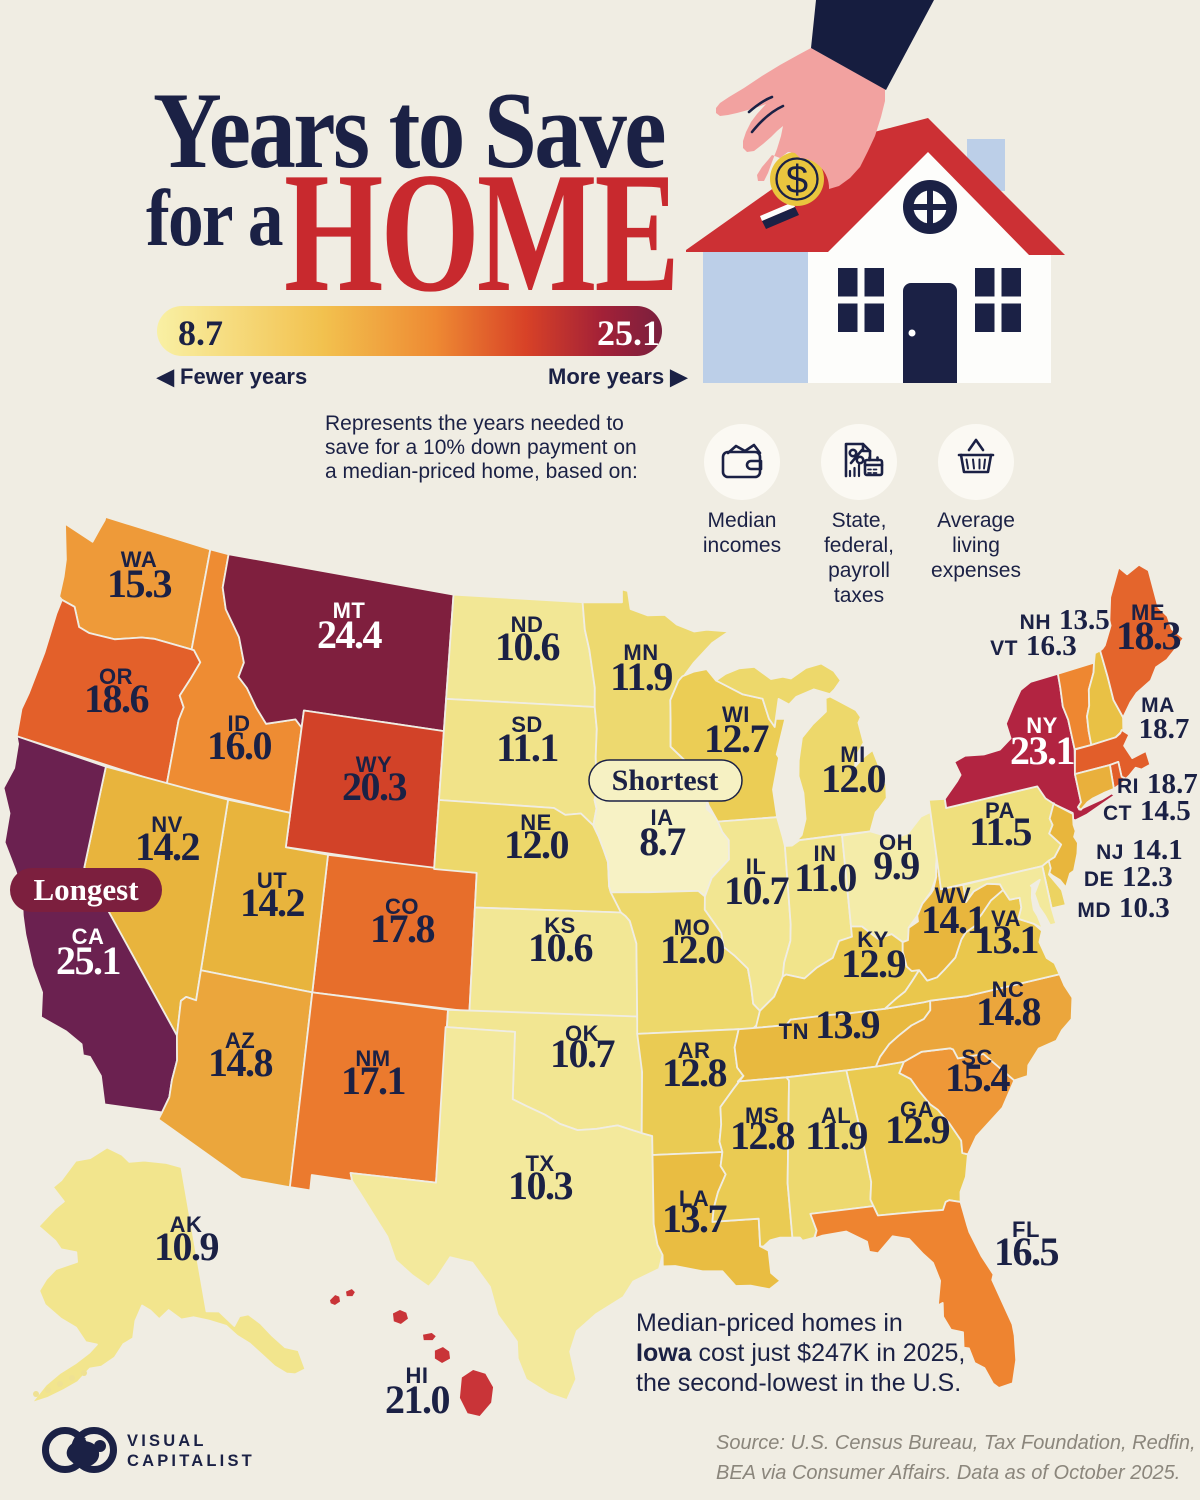  Describe the element at coordinates (1035, 622) in the screenshot. I see `svg-text: NH` at that location.